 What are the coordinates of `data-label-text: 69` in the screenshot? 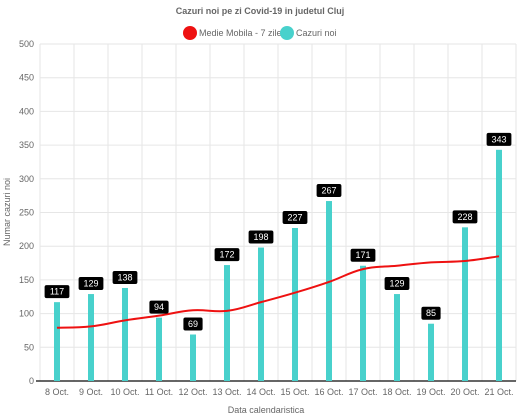 It's located at (193, 324).